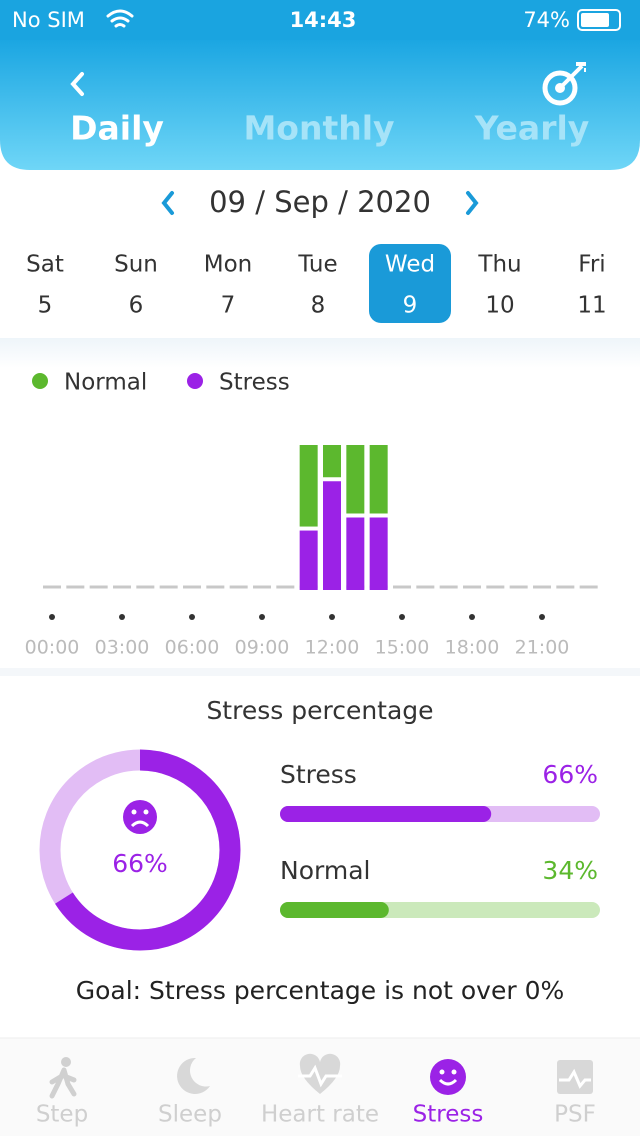 The height and width of the screenshot is (1140, 640). Describe the element at coordinates (136, 265) in the screenshot. I see `weekday: Sun` at that location.